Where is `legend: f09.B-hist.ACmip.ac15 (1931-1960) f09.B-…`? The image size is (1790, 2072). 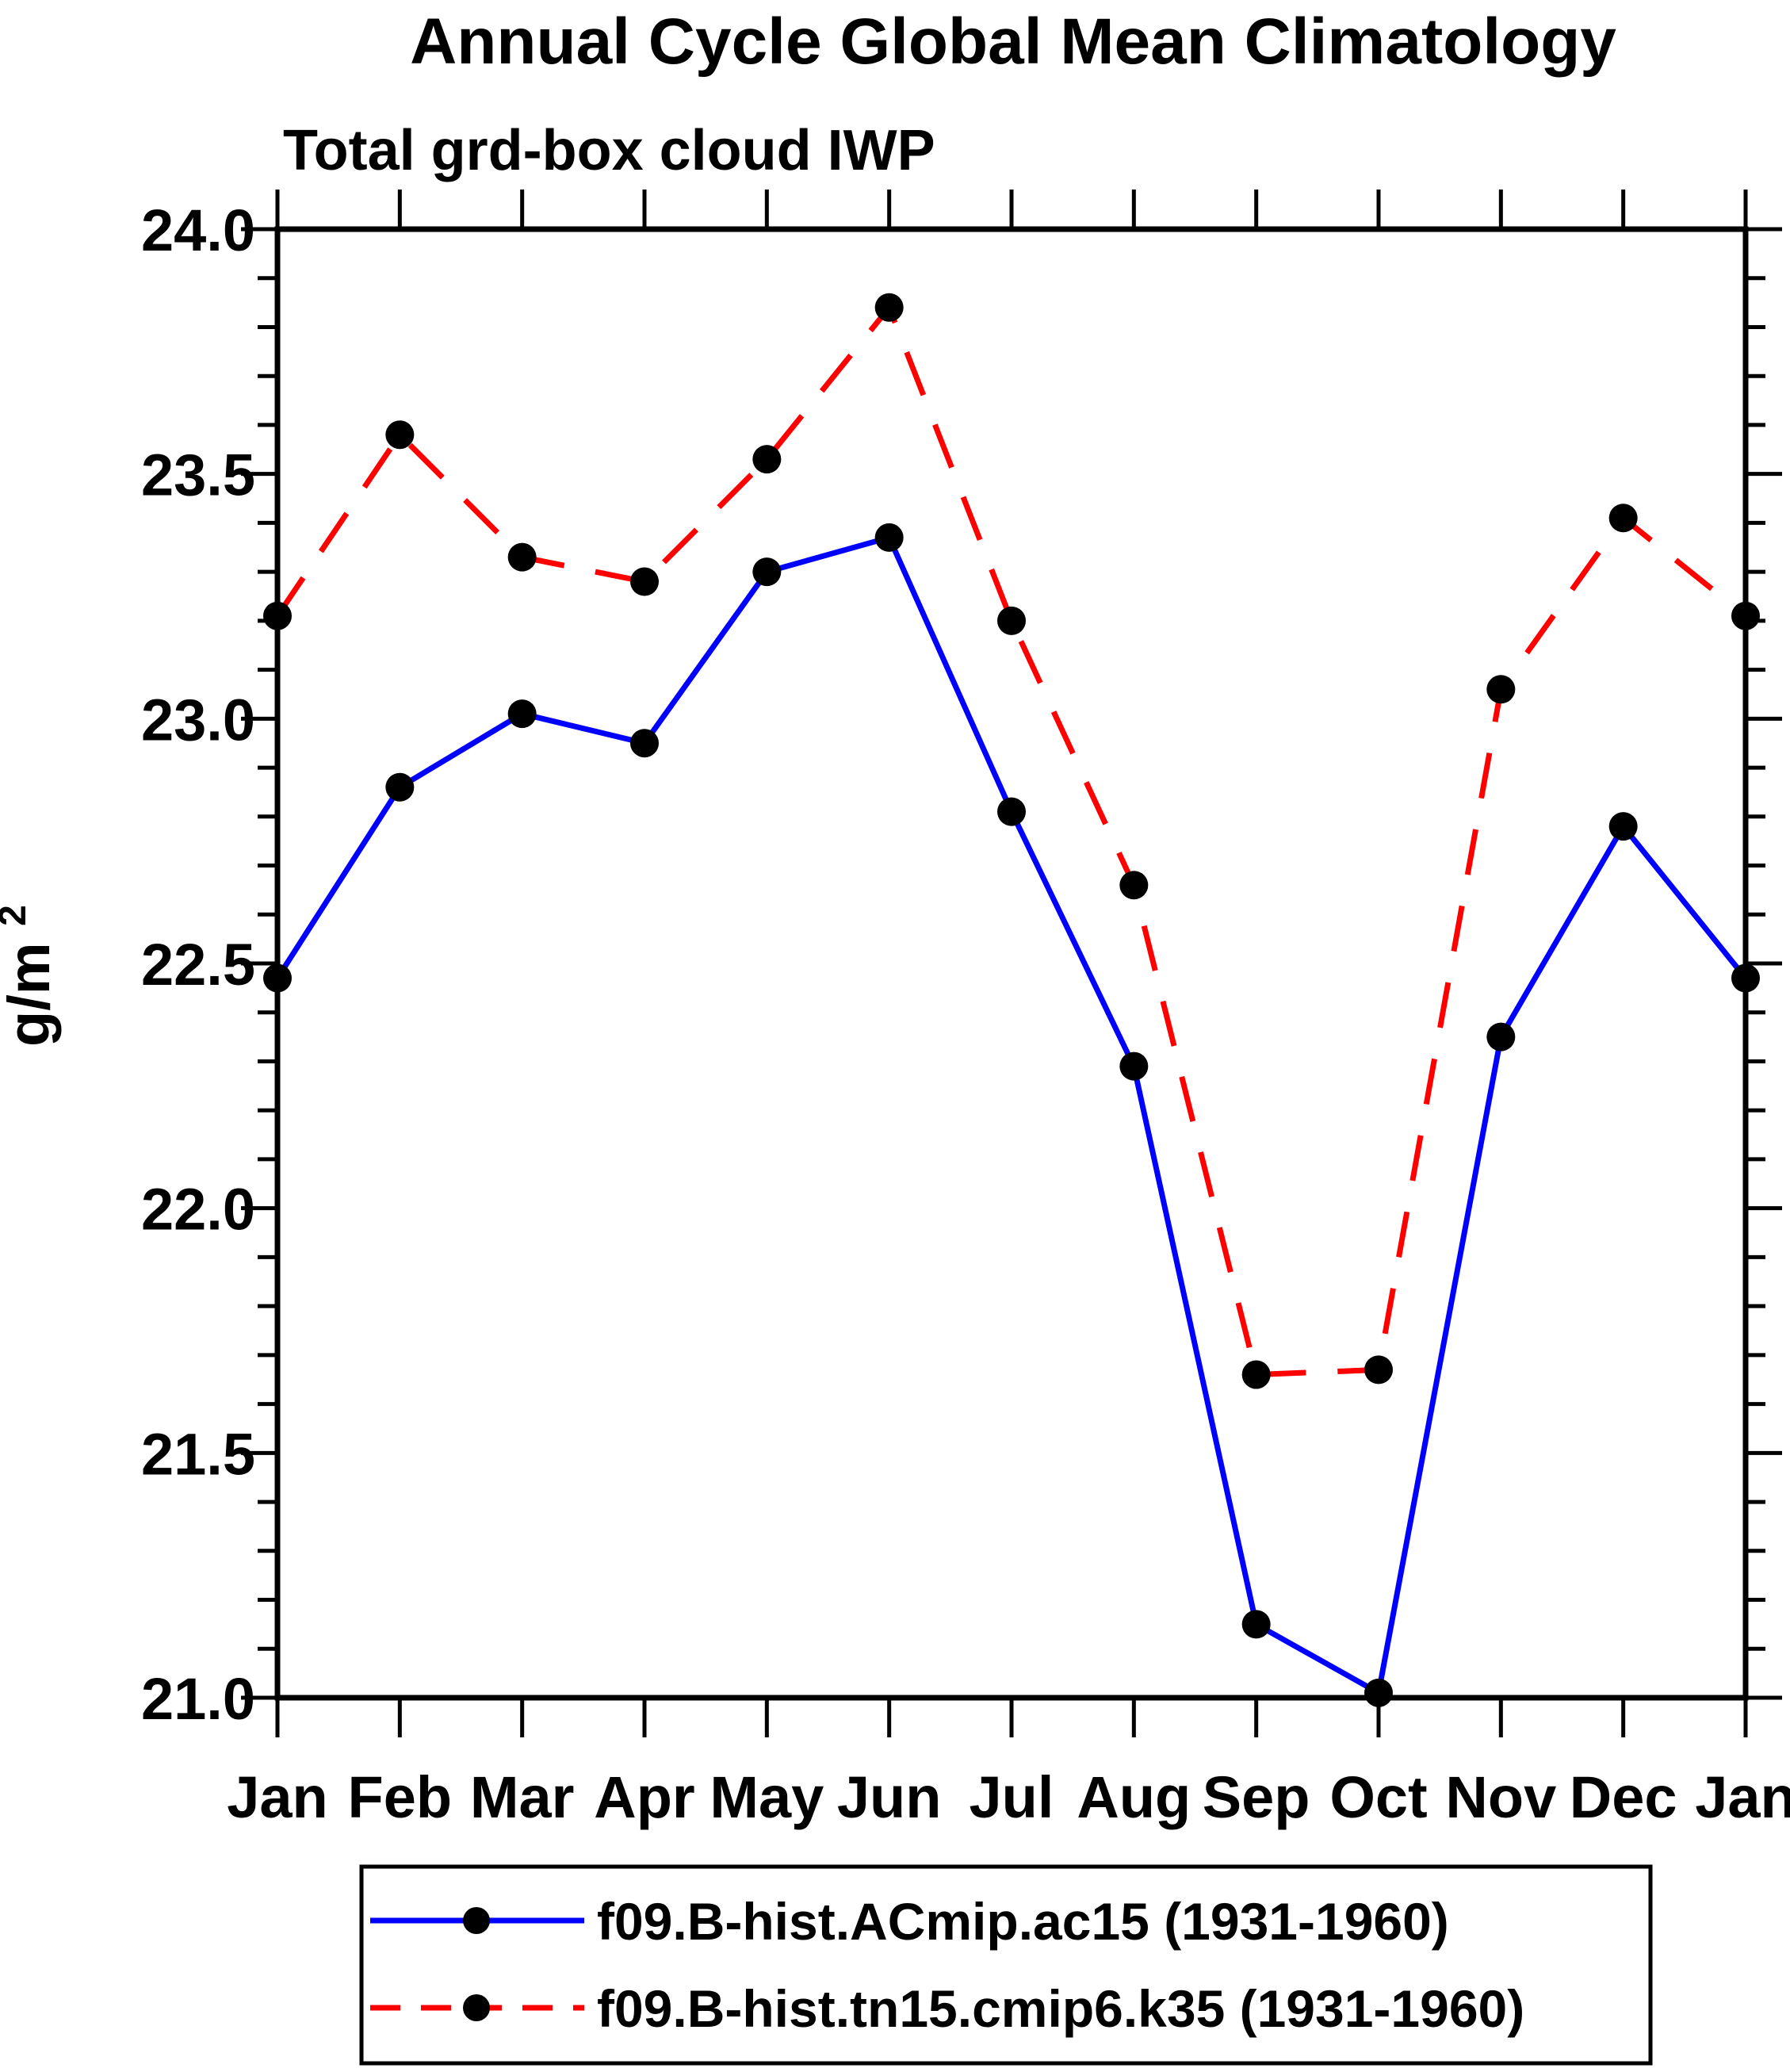 legend: f09.B-hist.ACmip.ac15 (1931-1960) f09.B-… is located at coordinates (1006, 1965).